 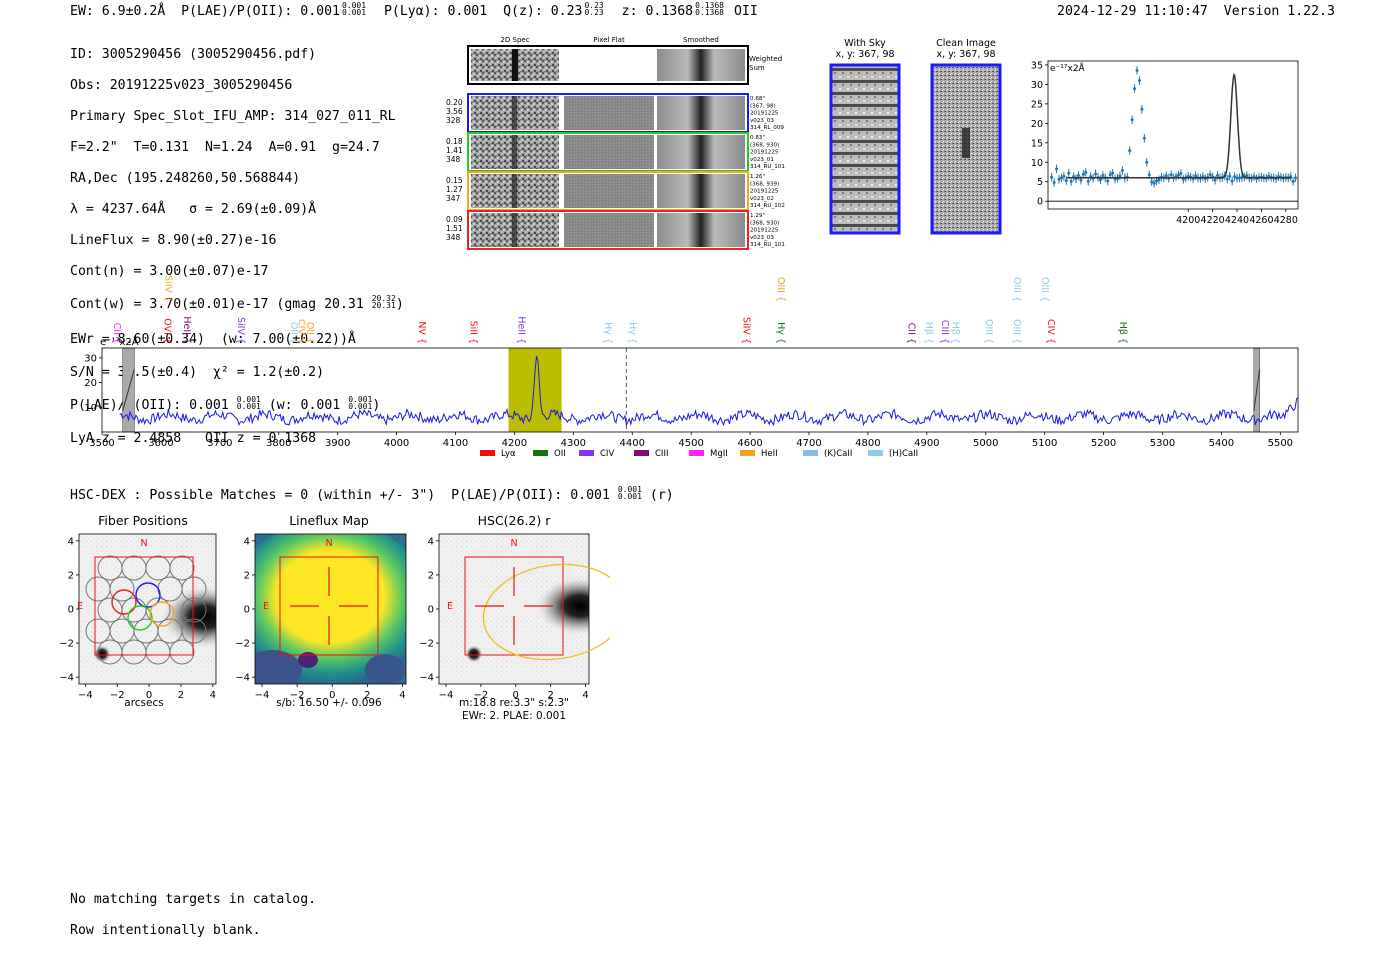 I want to click on col-pixel-flat-label: Pixel Flat, so click(x=609, y=40).